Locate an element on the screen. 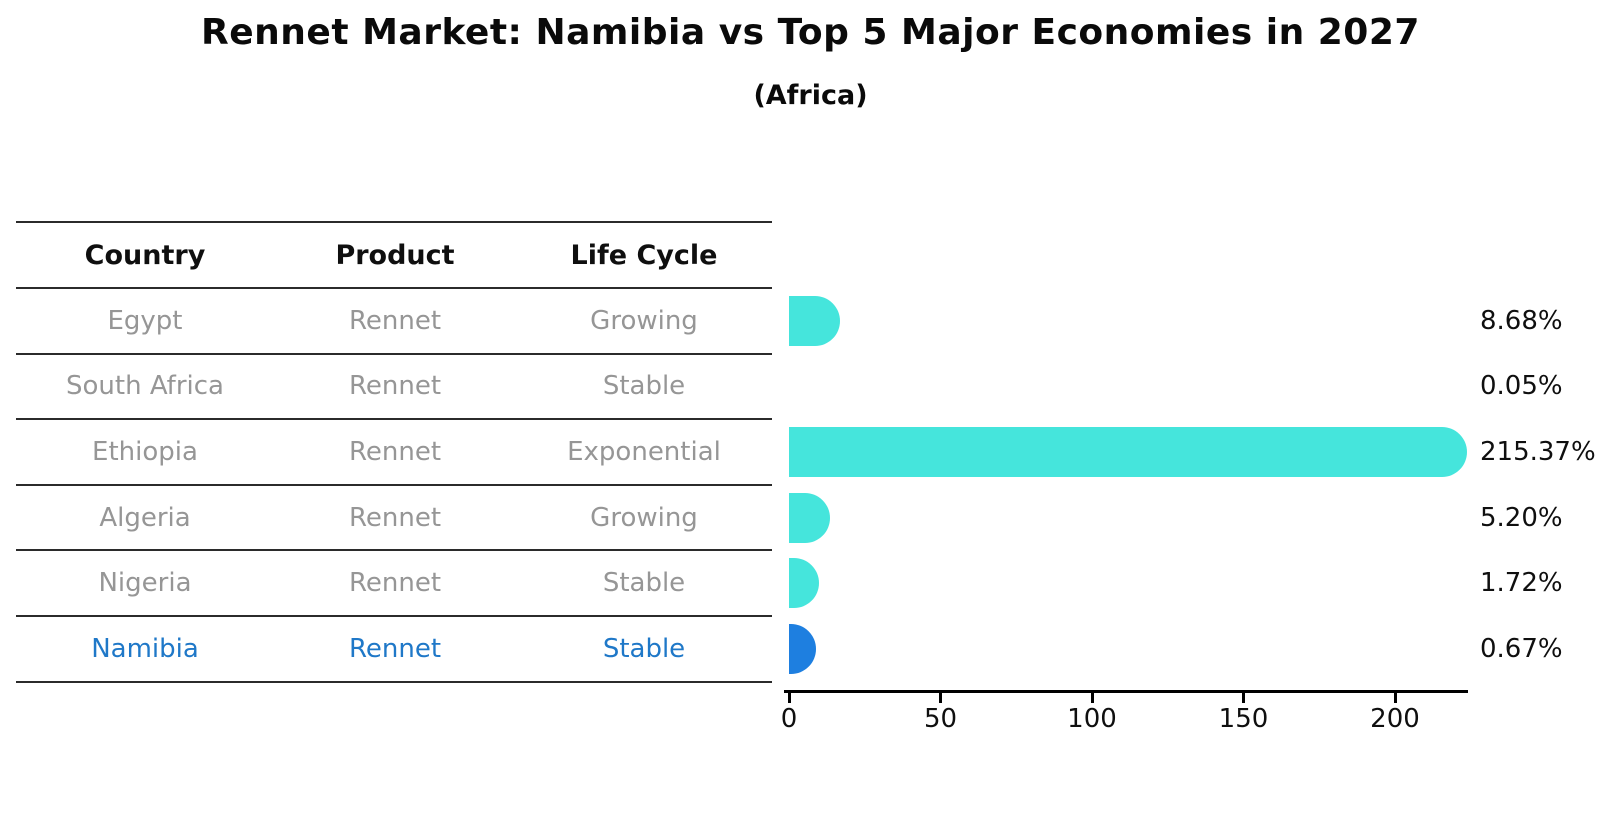  x-tick-label: 200 is located at coordinates (1395, 719).